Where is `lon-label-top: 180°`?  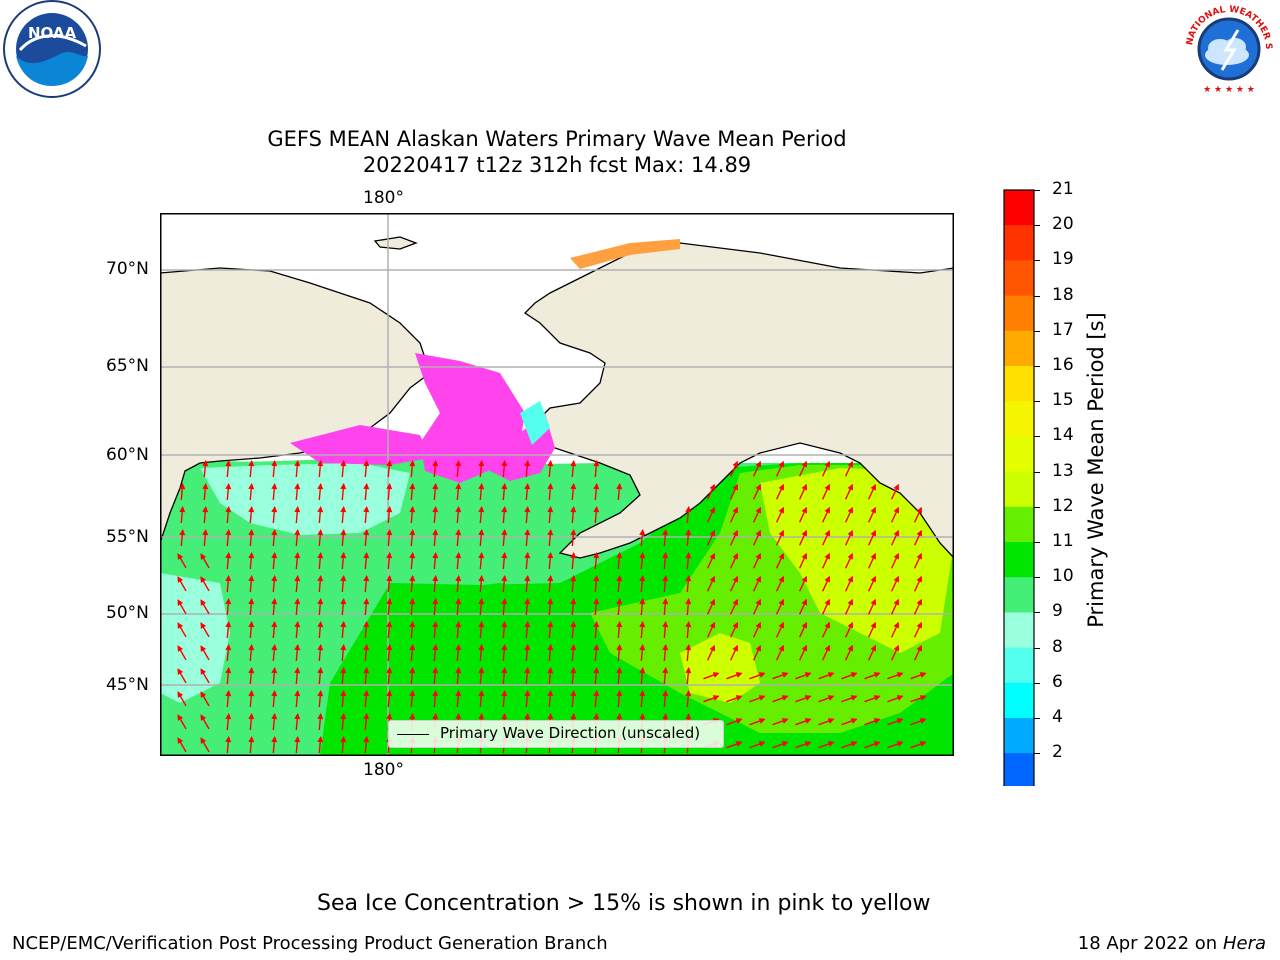 lon-label-top: 180° is located at coordinates (383, 198).